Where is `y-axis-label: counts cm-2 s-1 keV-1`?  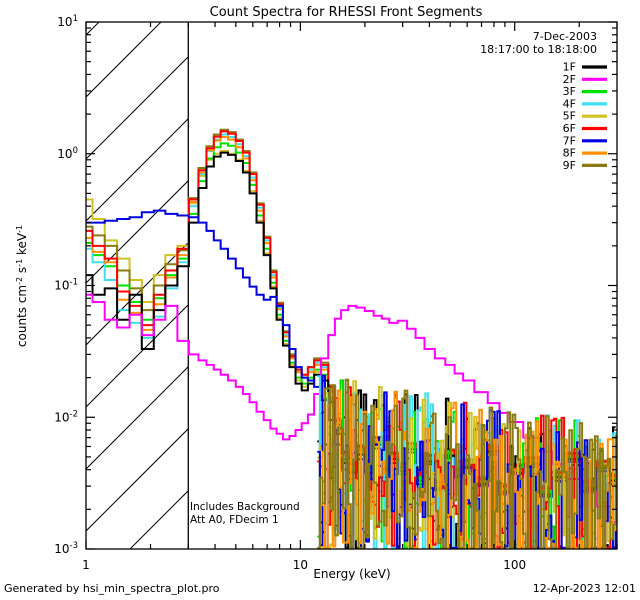
y-axis-label: counts cm-2 s-1 keV-1 is located at coordinates (22, 286).